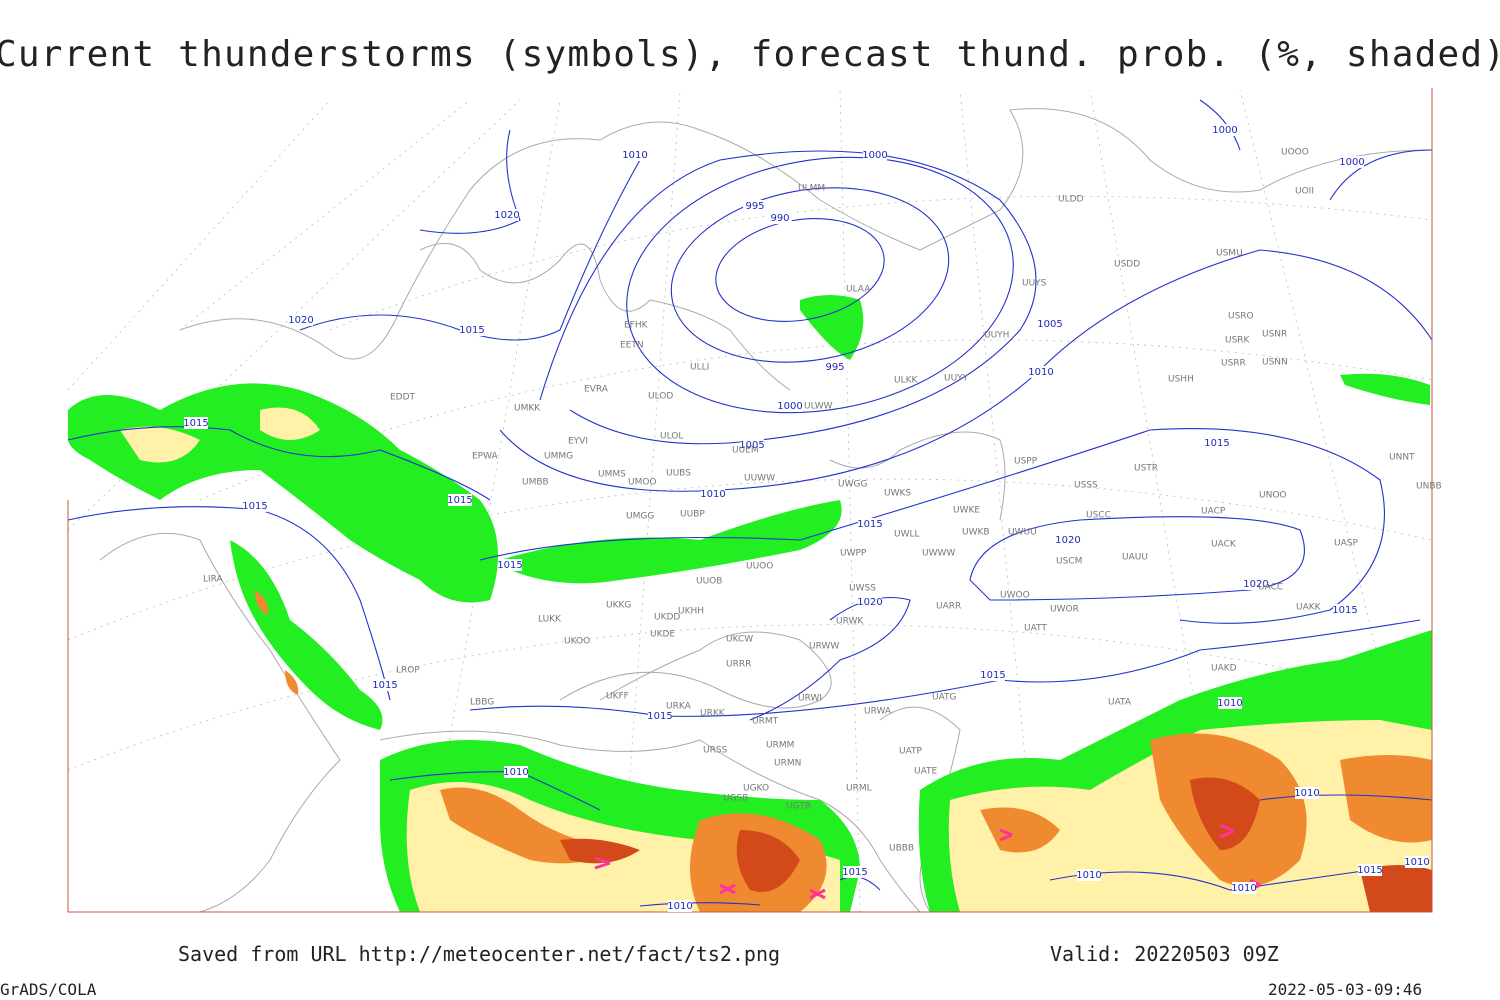 The width and height of the screenshot is (1500, 1000). I want to click on station-label: UUOB, so click(709, 582).